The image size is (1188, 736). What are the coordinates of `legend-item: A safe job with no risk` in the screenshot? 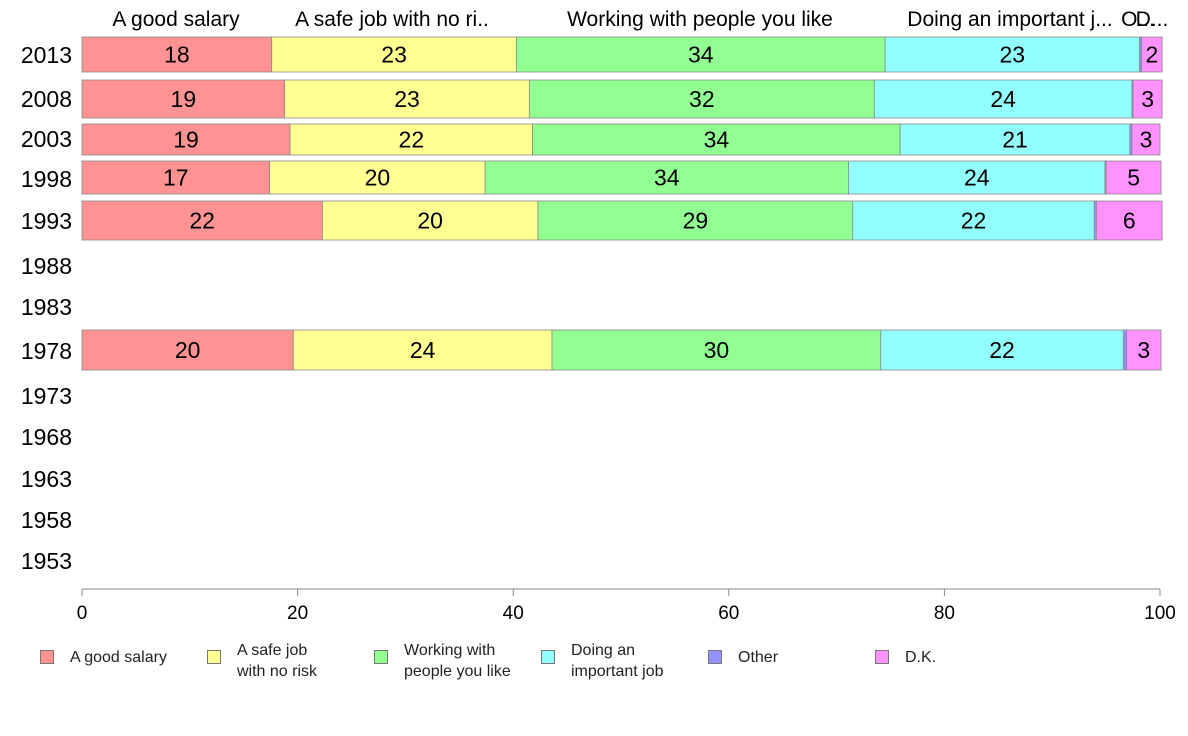 It's located at (262, 661).